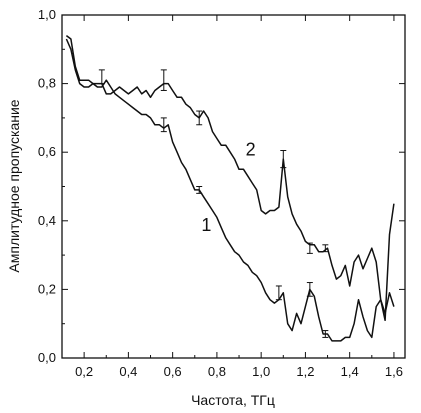  Describe the element at coordinates (128, 371) in the screenshot. I see `x-tick-label: 0,4` at that location.